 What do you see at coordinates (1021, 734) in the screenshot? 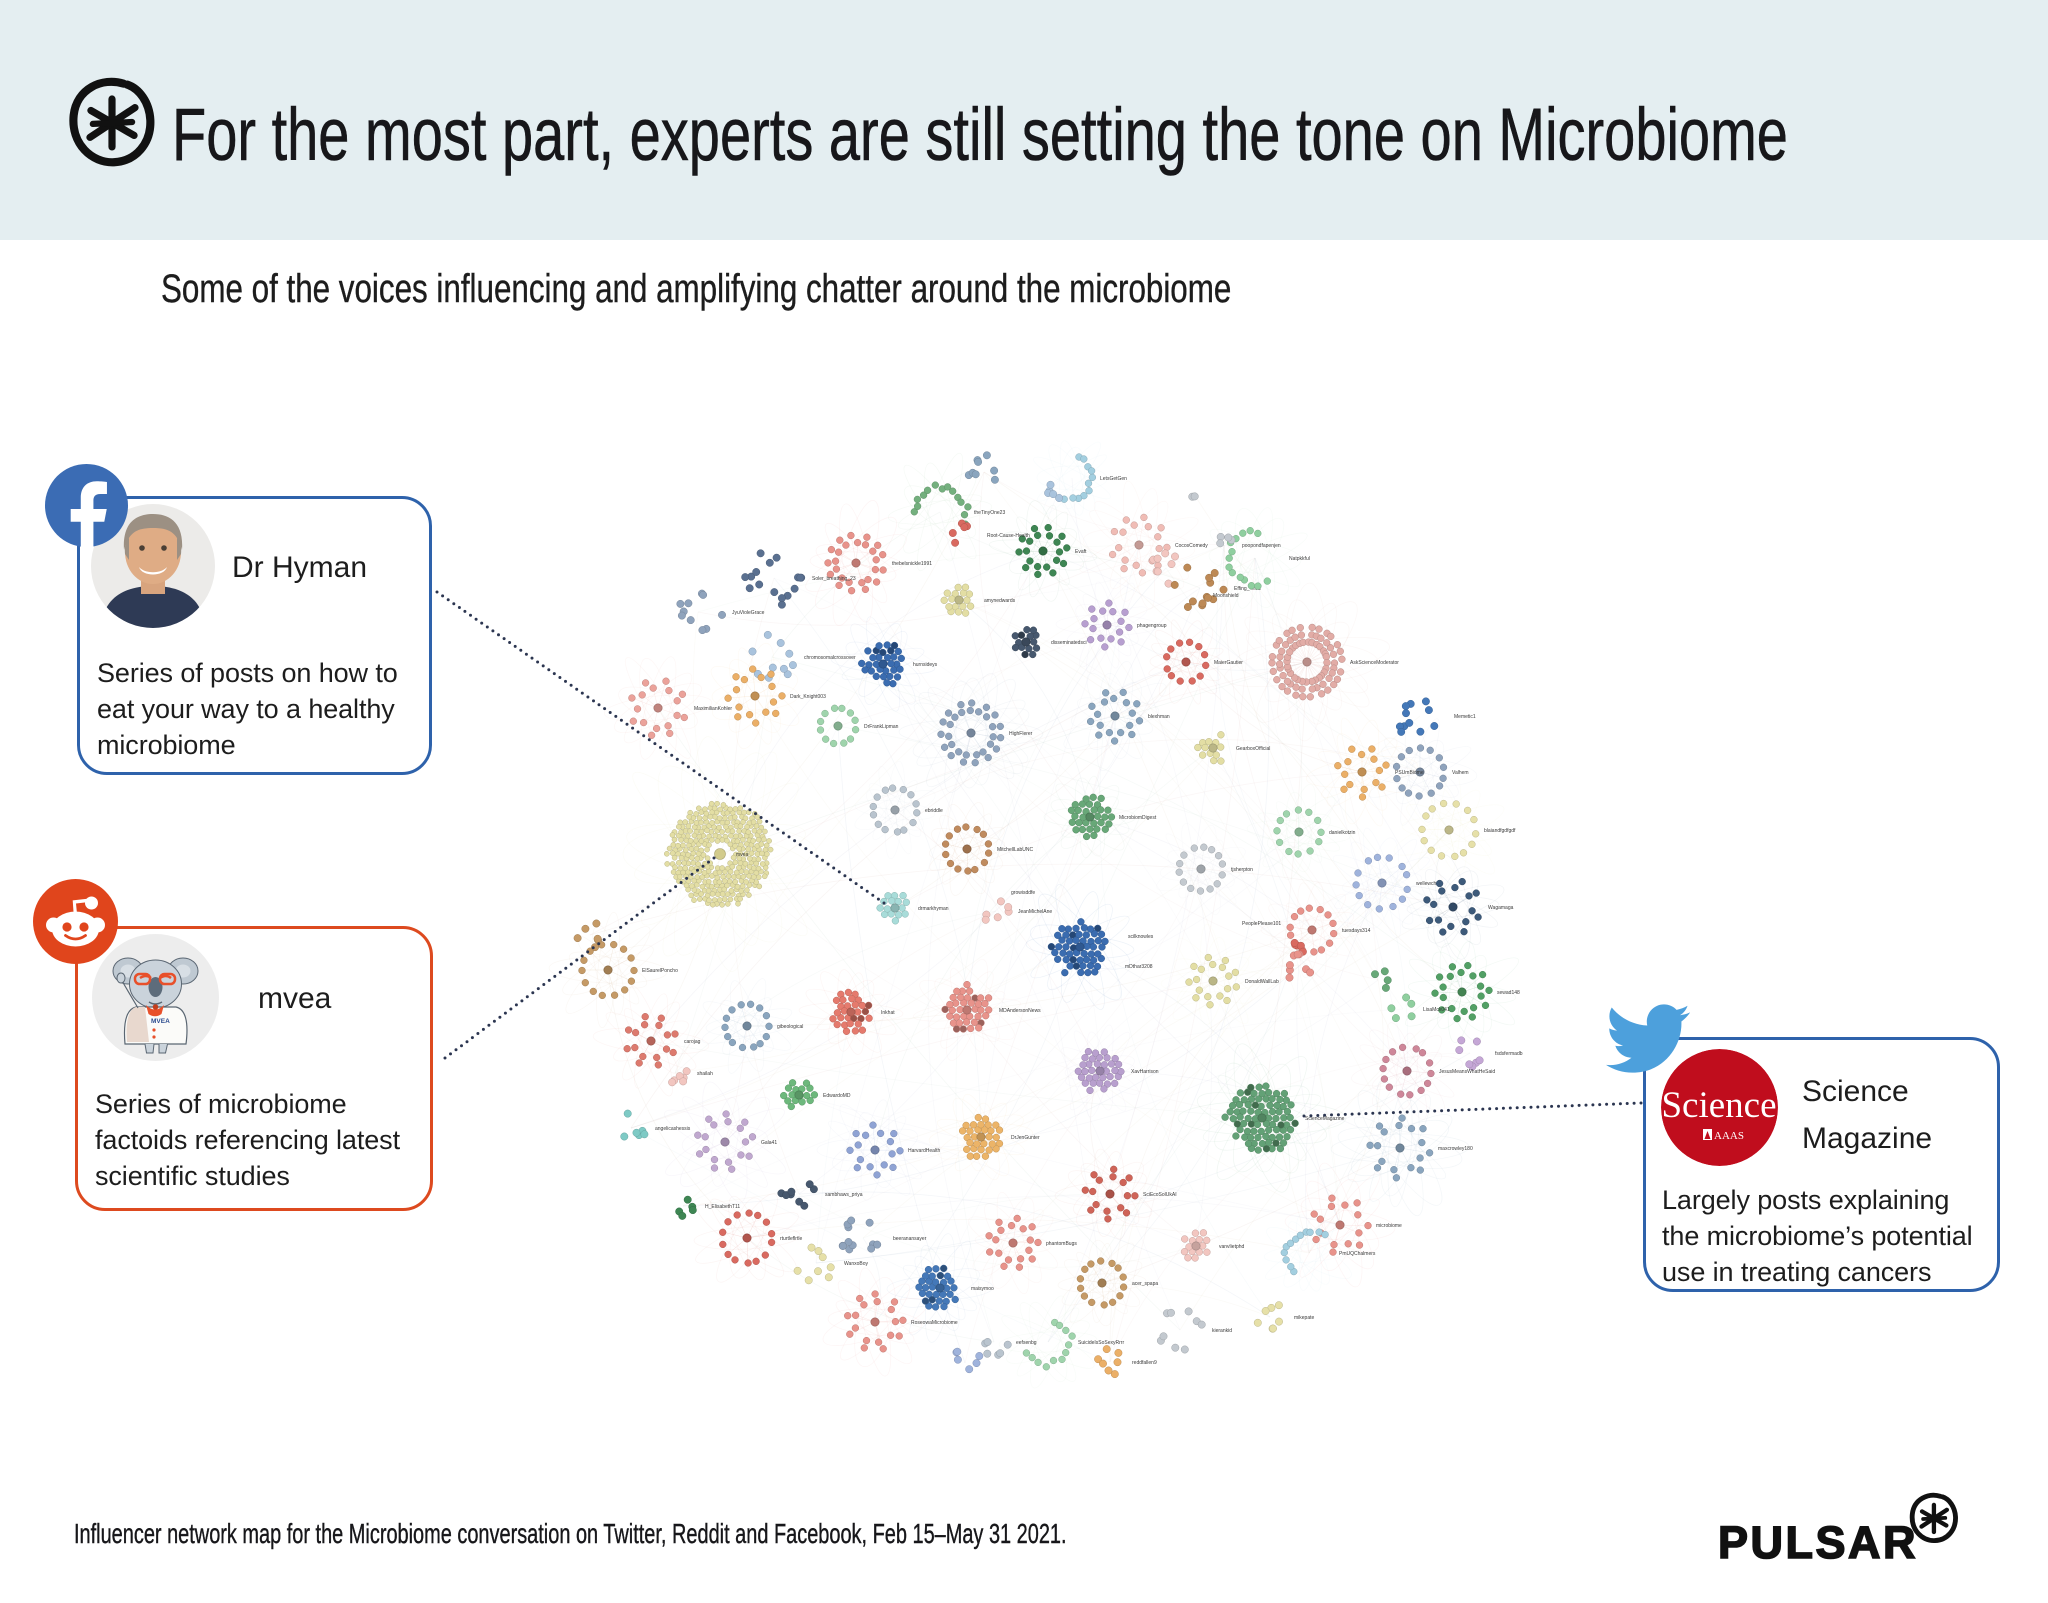
I see `svg-text: HighFlerer` at bounding box center [1021, 734].